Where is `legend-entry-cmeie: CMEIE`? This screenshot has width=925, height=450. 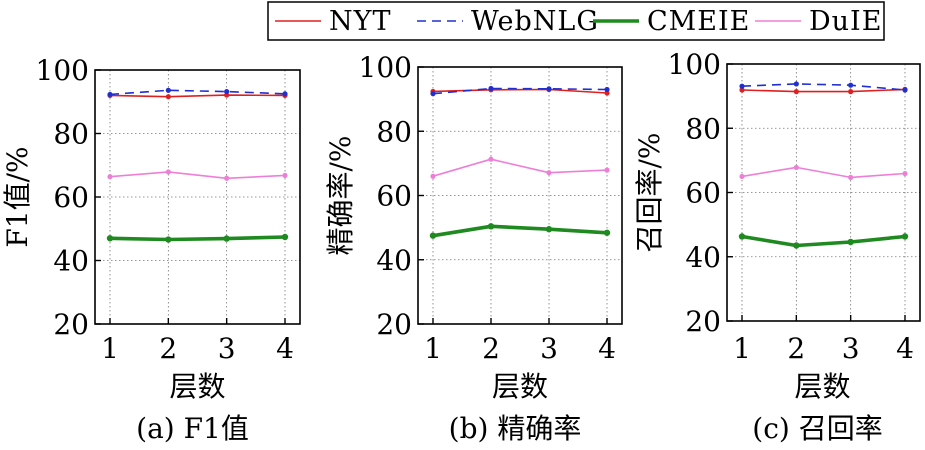
legend-entry-cmeie: CMEIE is located at coordinates (671, 21).